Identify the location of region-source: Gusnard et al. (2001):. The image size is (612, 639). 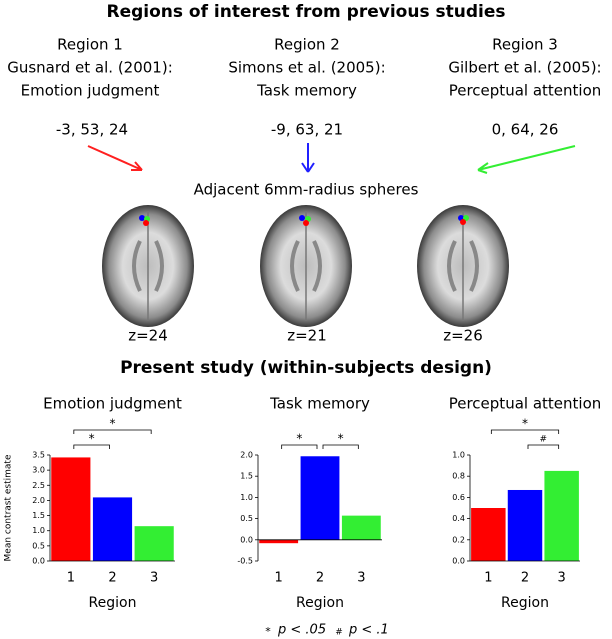
(90, 68).